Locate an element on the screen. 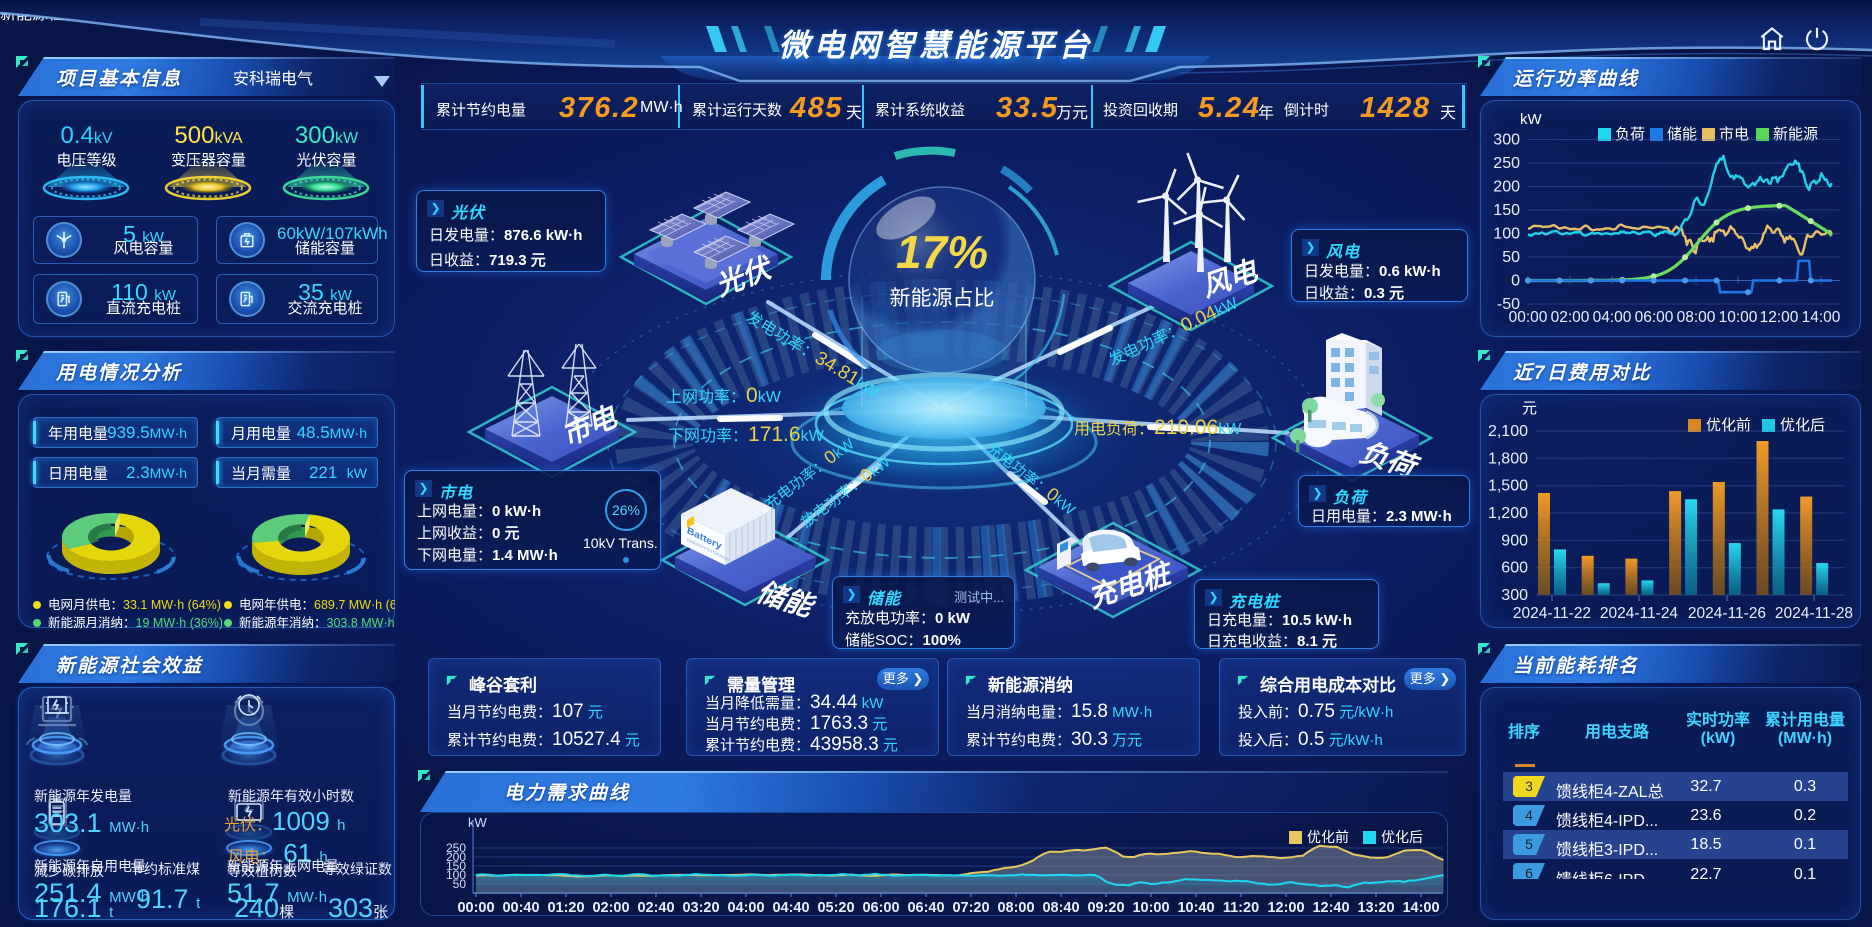  svg-text: 13:20 is located at coordinates (1375, 908).